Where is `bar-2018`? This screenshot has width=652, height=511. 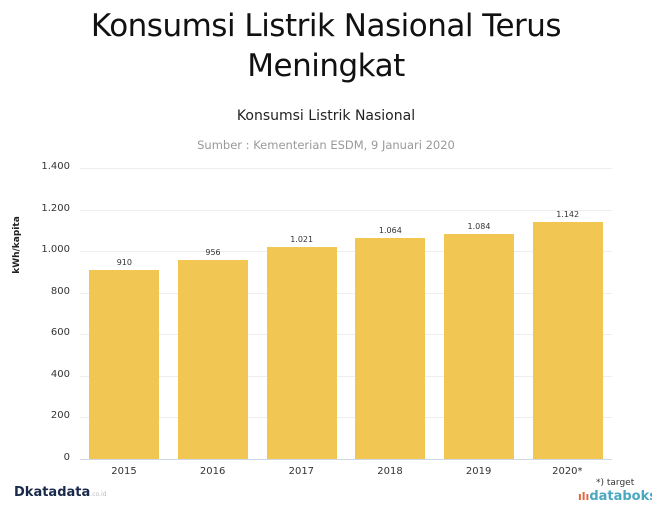 bar-2018 is located at coordinates (390, 348).